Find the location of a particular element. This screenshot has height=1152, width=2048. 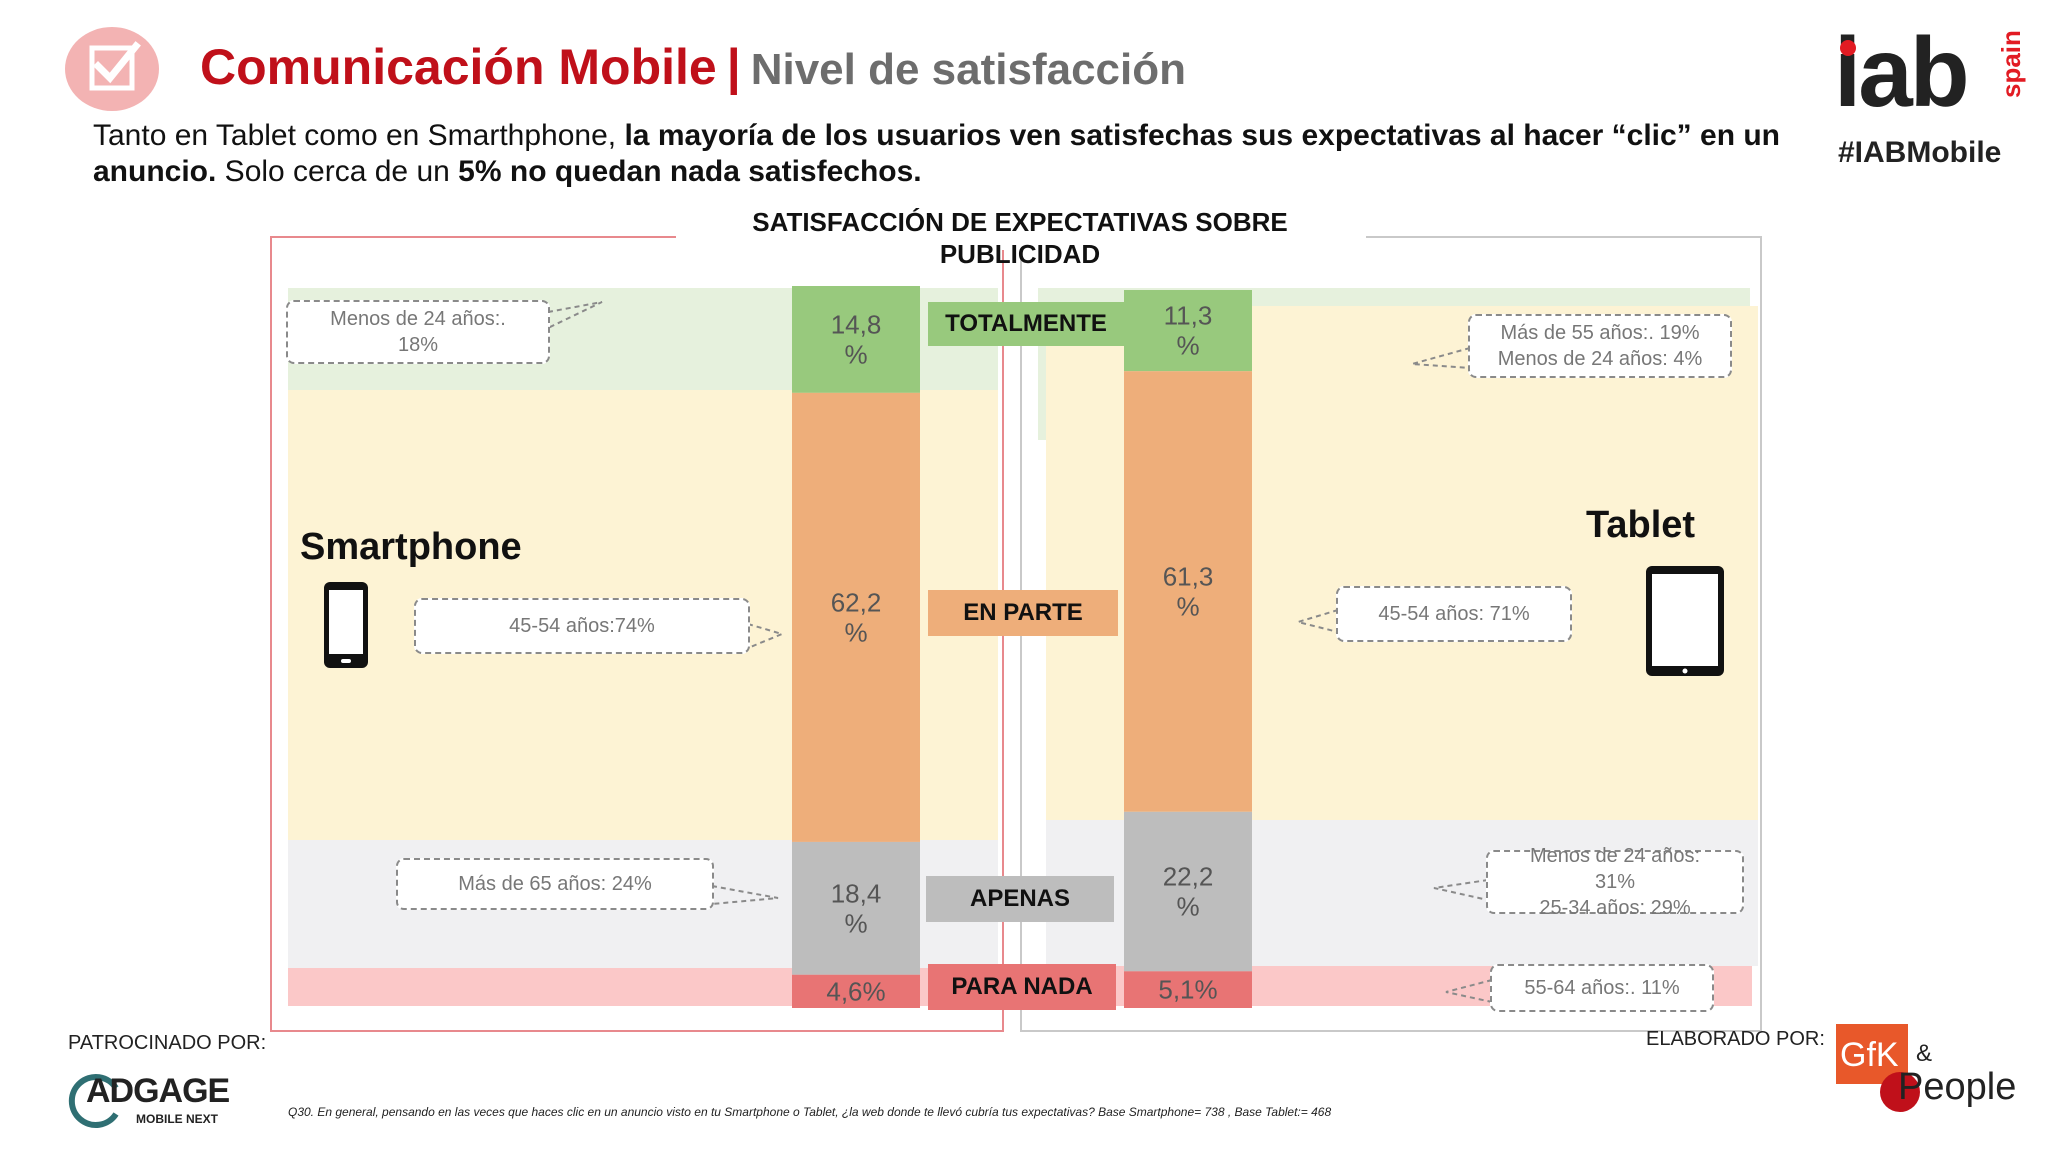

callout-sp-apenas-text: Más de 65 años: 24% is located at coordinates (555, 884).